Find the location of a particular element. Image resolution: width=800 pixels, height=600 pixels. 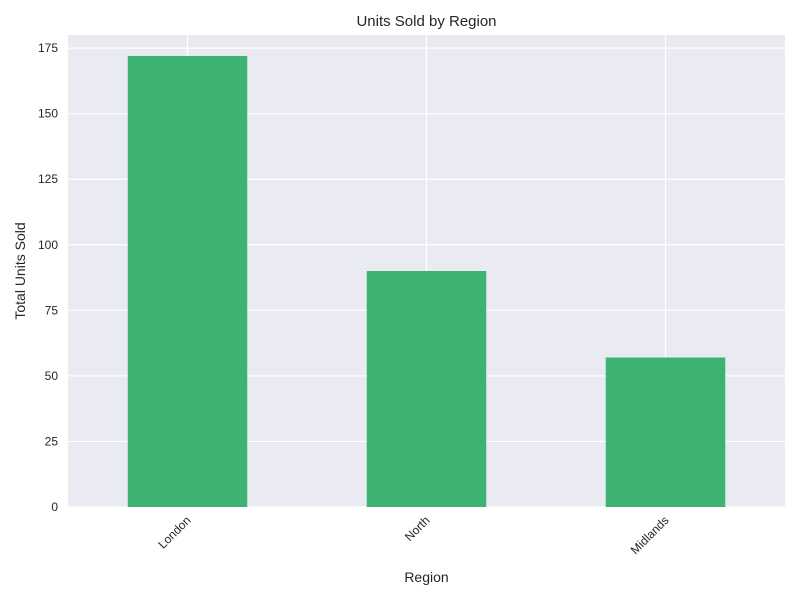

y-axis-title: Total Units Sold is located at coordinates (20, 270).